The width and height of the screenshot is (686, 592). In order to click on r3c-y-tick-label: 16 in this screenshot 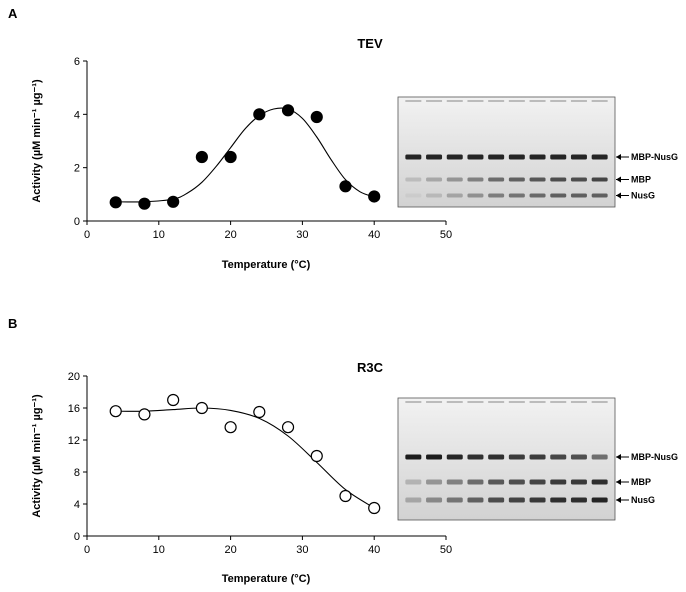, I will do `click(74, 409)`.